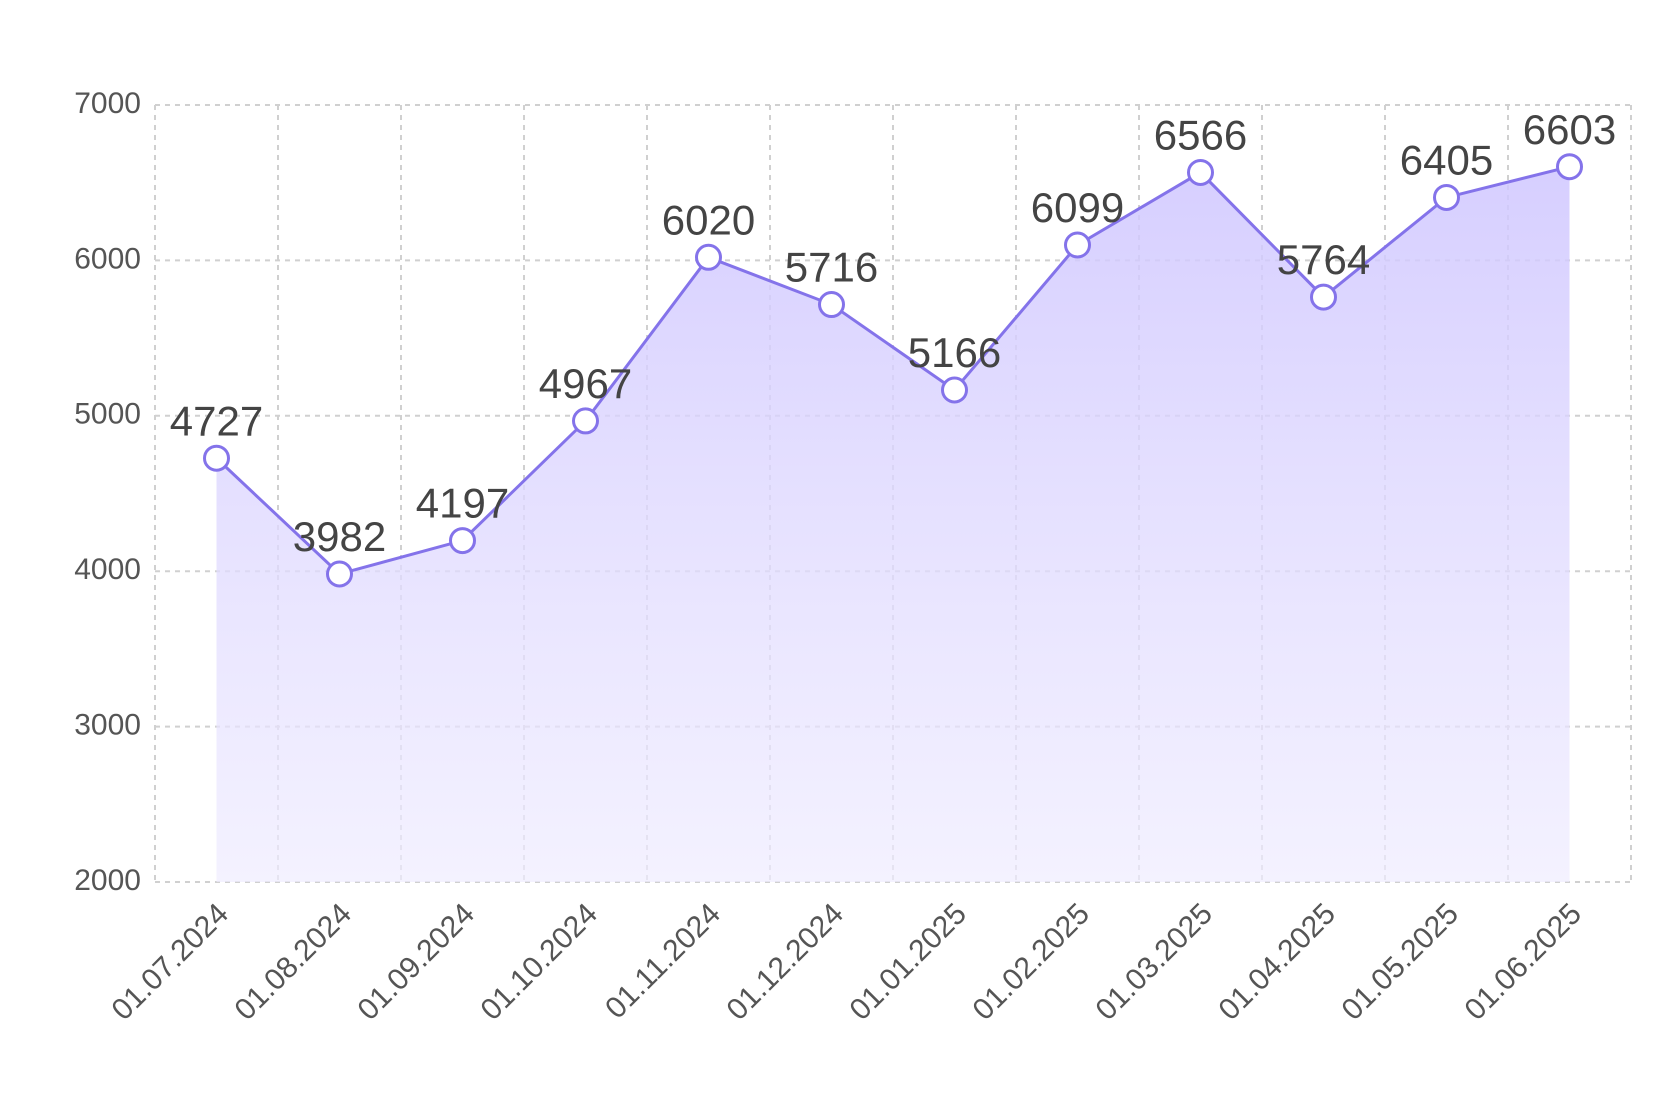 The height and width of the screenshot is (1120, 1680). Describe the element at coordinates (107, 880) in the screenshot. I see `y-tick-label: 2000` at that location.